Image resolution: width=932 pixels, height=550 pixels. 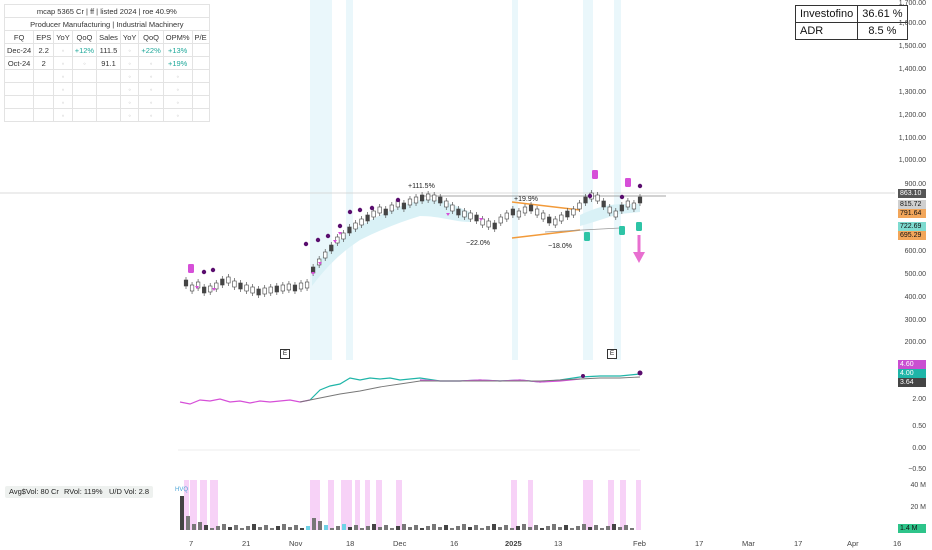 I want to click on rs-high-dot, so click(x=640, y=373).